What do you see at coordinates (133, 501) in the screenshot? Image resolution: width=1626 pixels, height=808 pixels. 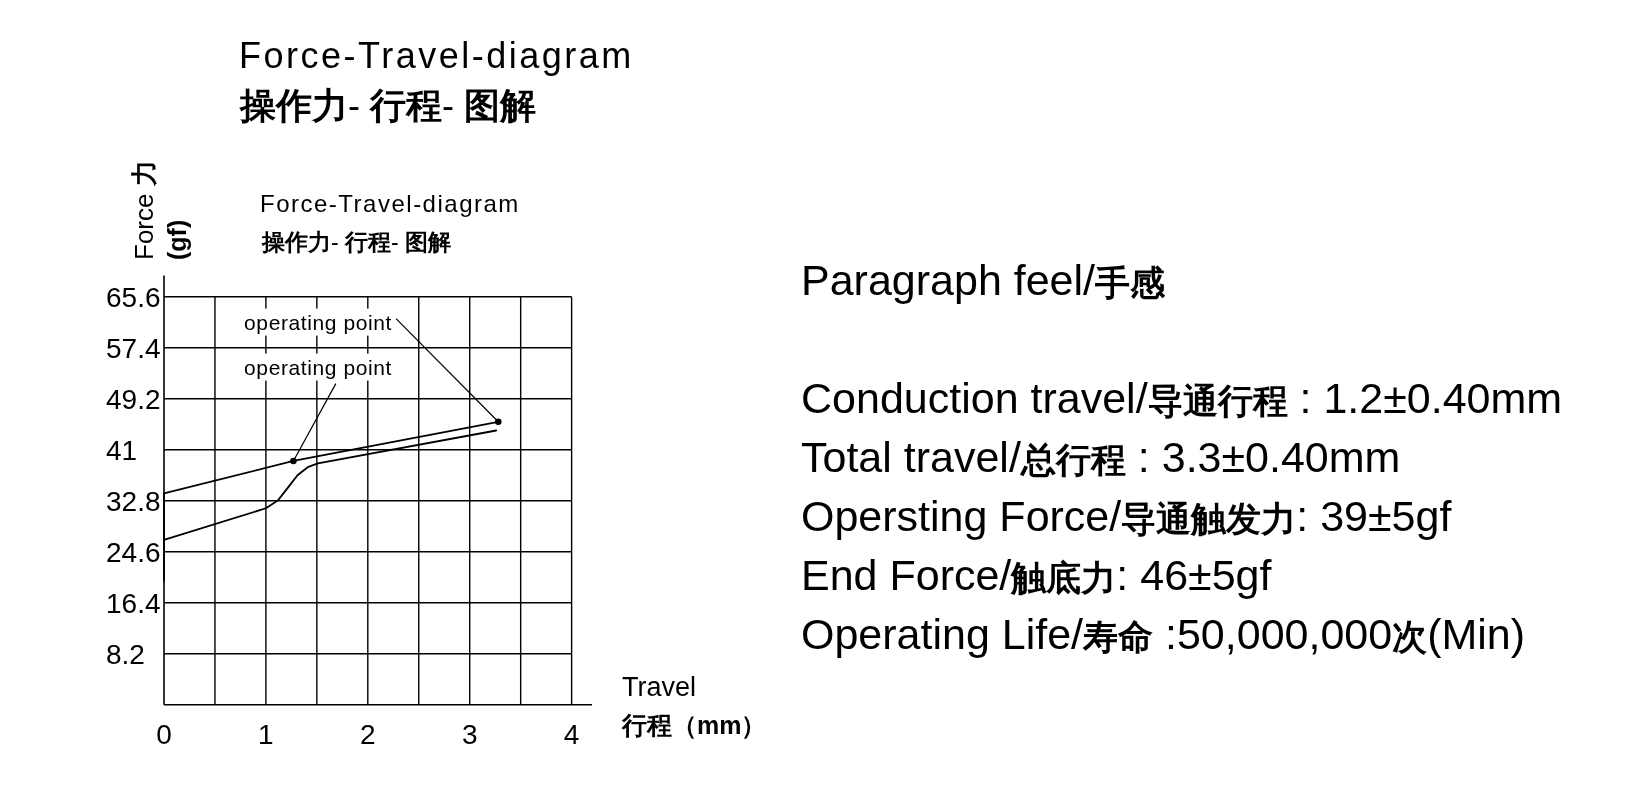 I see `y-tick-label: 32.8` at bounding box center [133, 501].